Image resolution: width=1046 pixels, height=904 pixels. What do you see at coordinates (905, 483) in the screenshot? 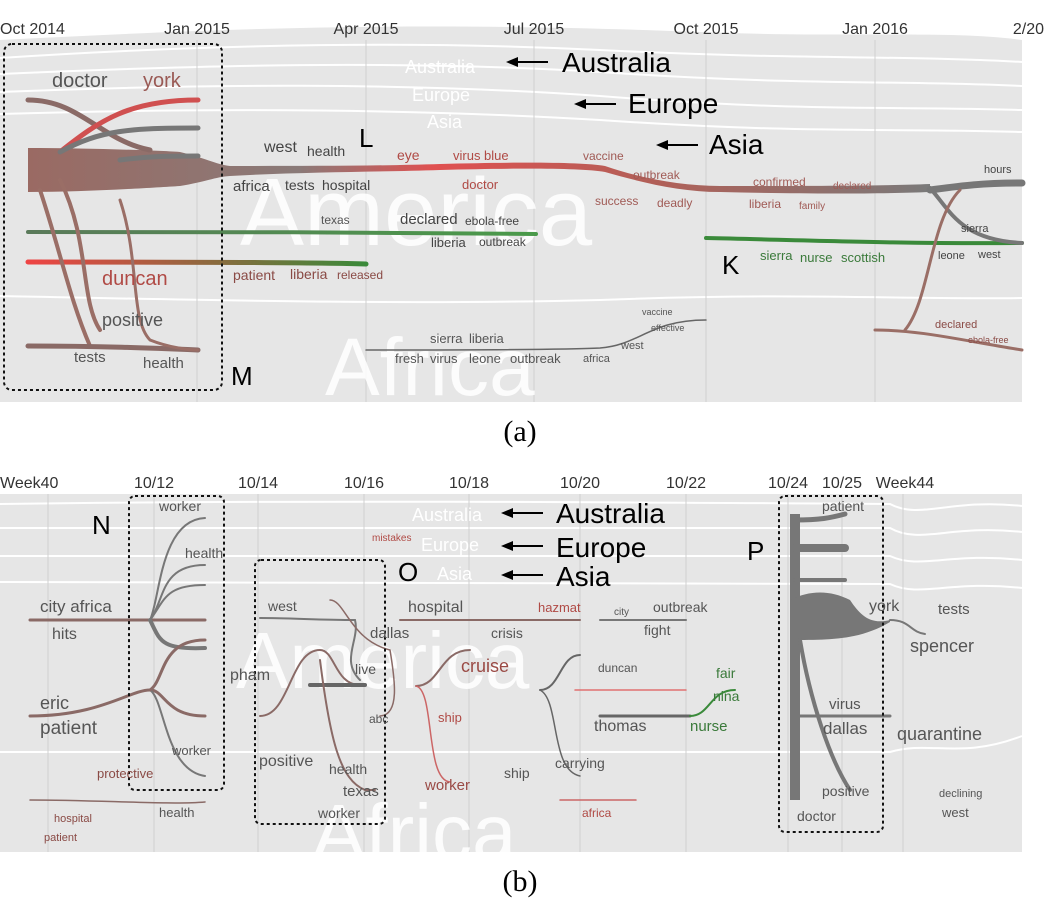
I see `tick-b-9: Week44` at bounding box center [905, 483].